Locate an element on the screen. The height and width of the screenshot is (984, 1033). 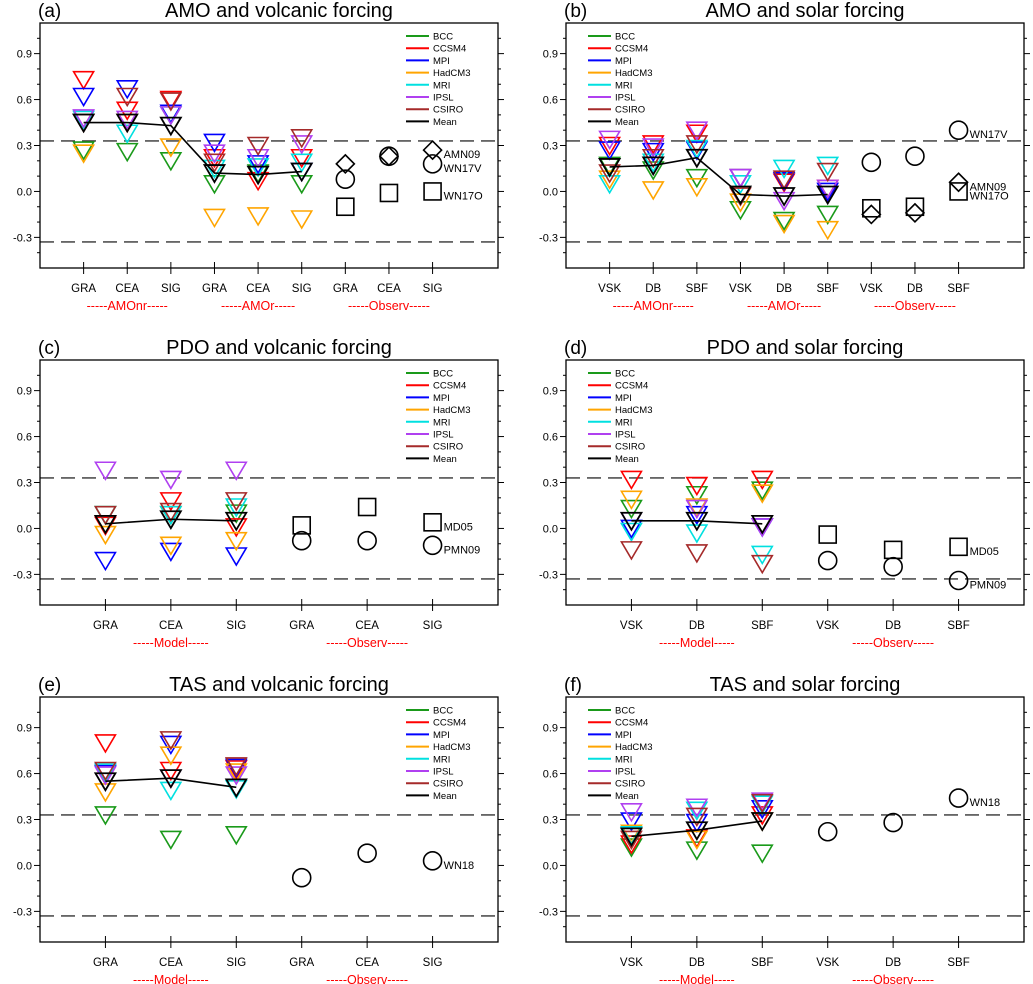
group-label: -----AMOnr----- is located at coordinates (653, 306).